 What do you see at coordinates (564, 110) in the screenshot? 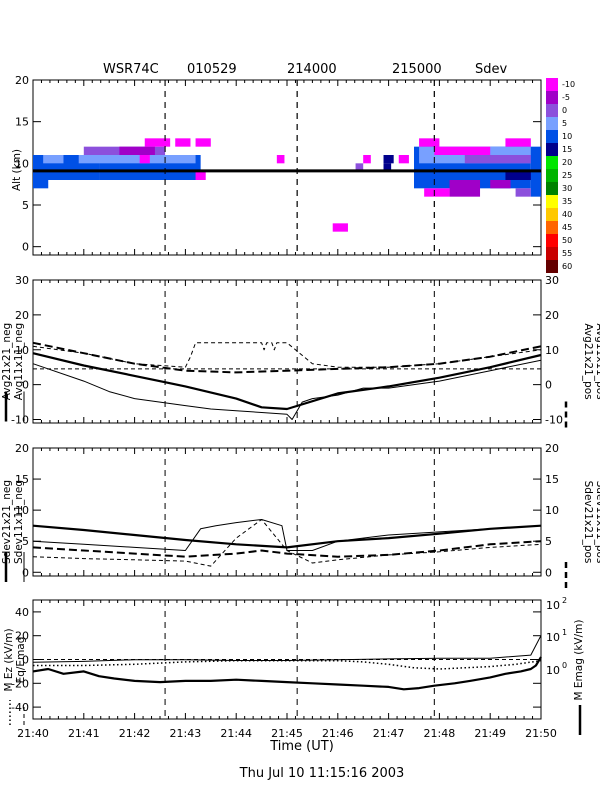
I see `colorbar-label: 0` at bounding box center [564, 110].